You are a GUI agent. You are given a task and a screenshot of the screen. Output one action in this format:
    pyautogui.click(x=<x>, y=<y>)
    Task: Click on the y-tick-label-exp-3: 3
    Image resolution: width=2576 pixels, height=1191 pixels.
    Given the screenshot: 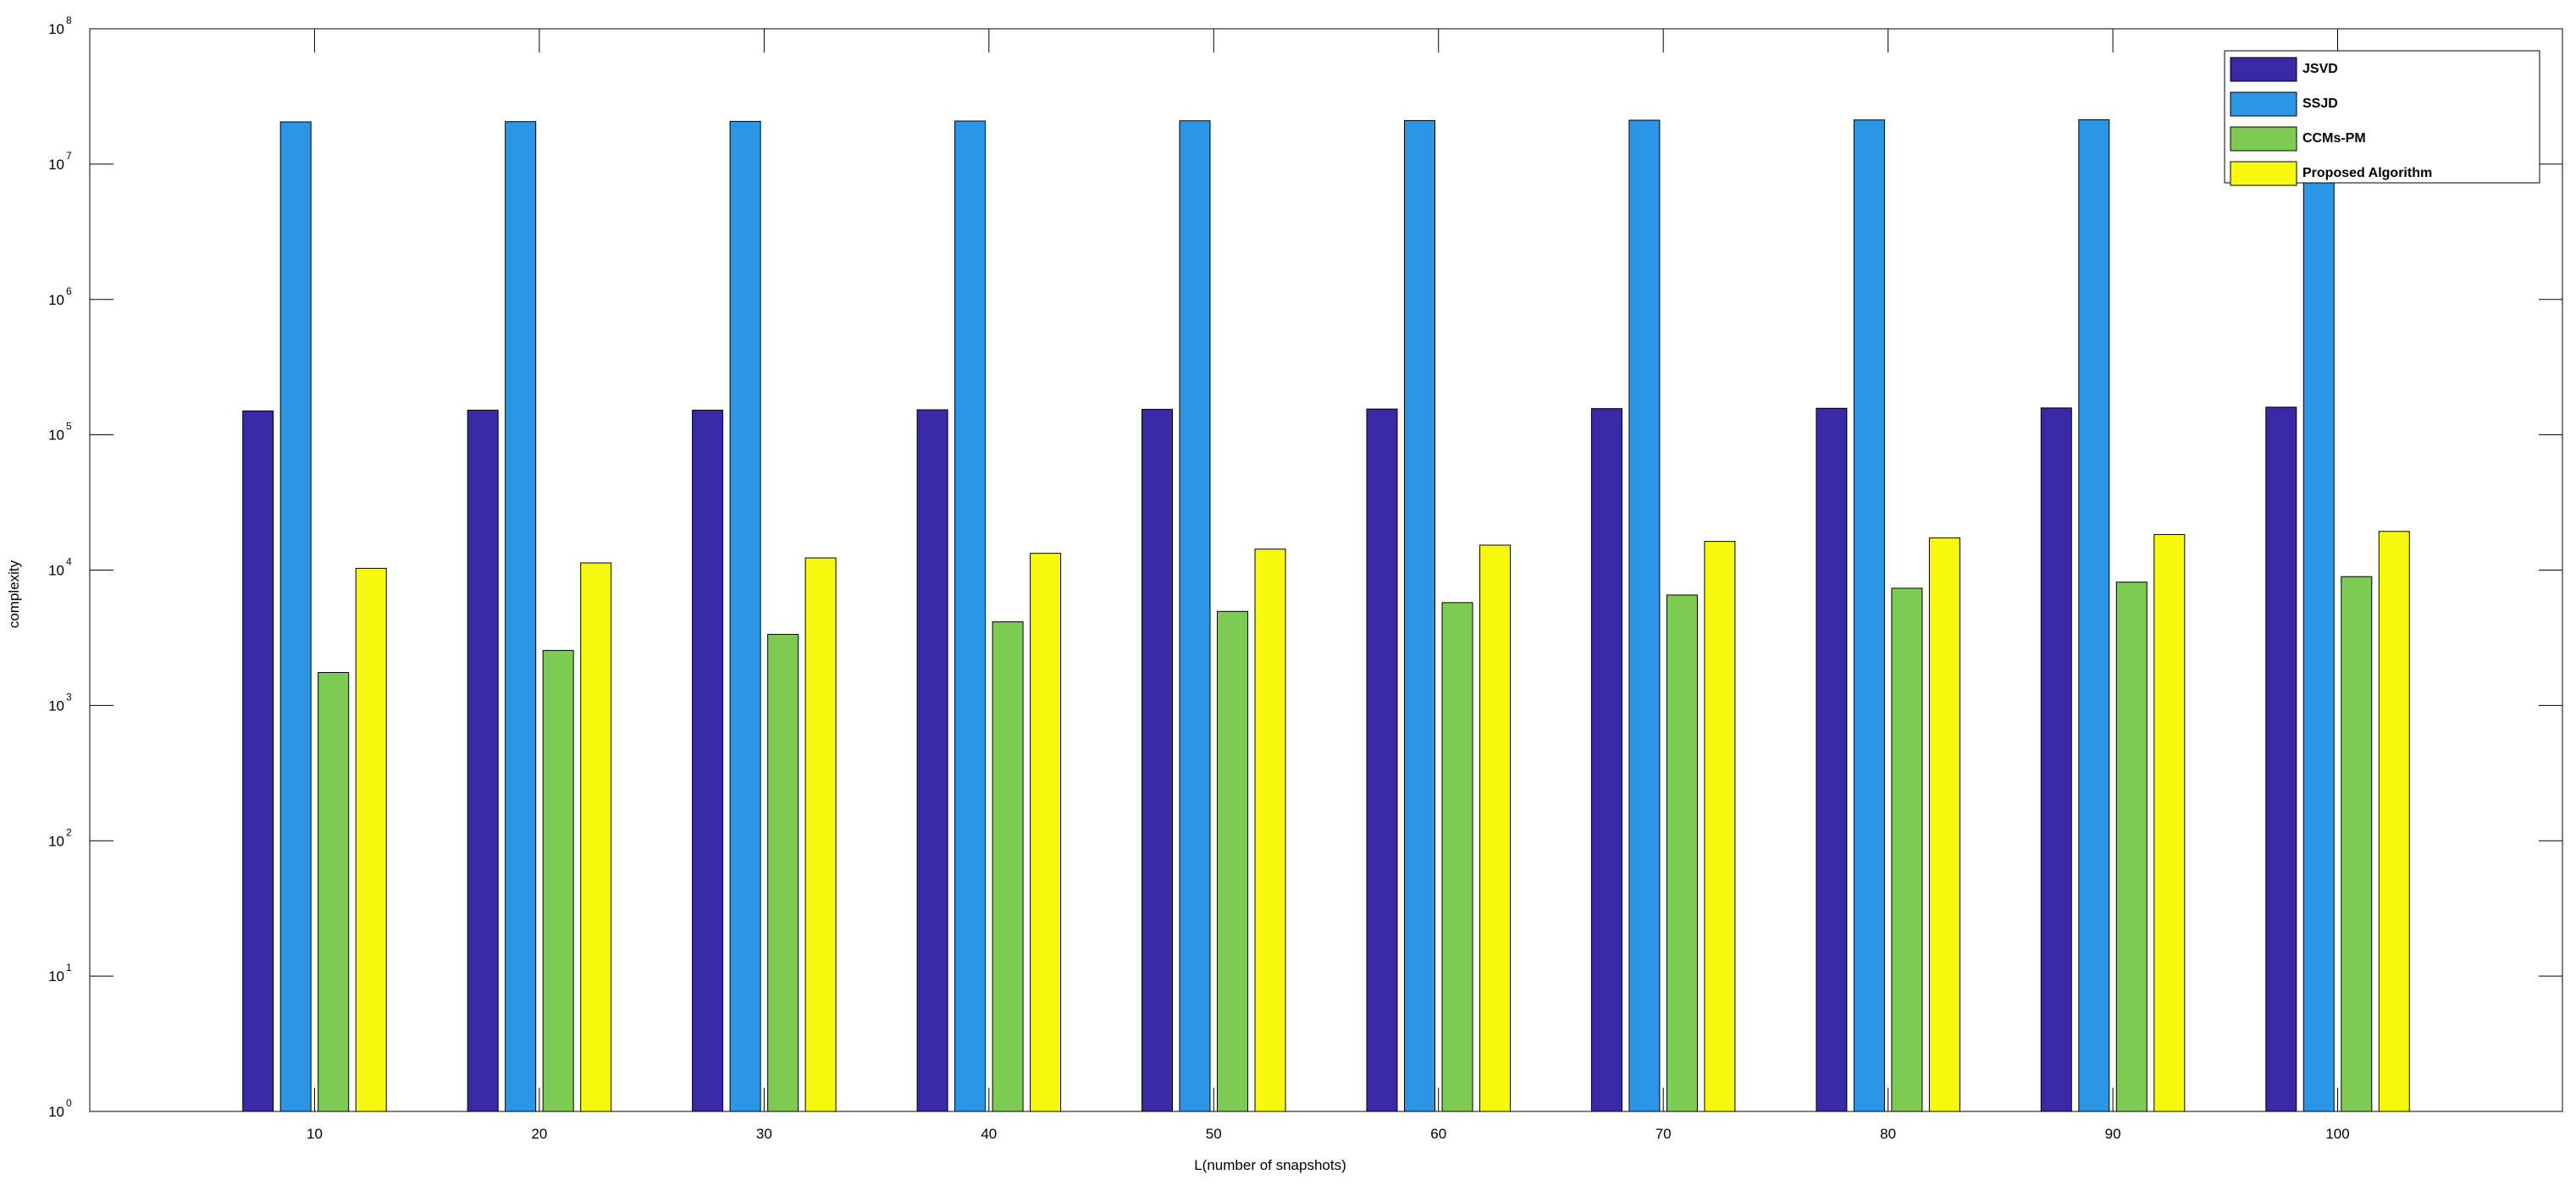 What is the action you would take?
    pyautogui.click(x=69, y=697)
    